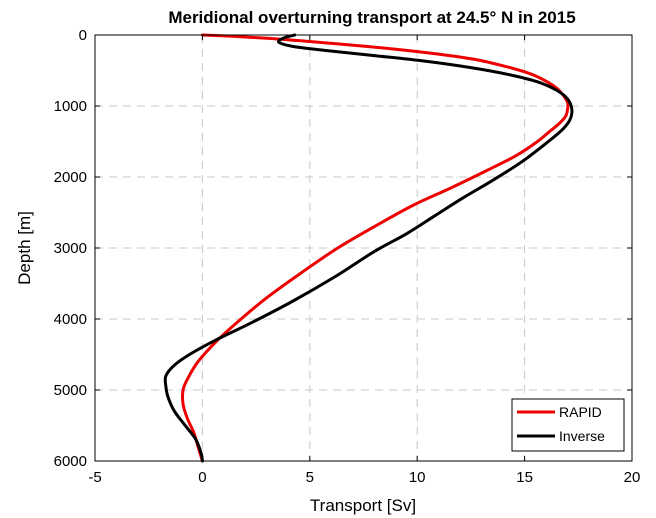 This screenshot has width=656, height=518. Describe the element at coordinates (363, 505) in the screenshot. I see `x-axis-label: Transport [Sv]` at that location.